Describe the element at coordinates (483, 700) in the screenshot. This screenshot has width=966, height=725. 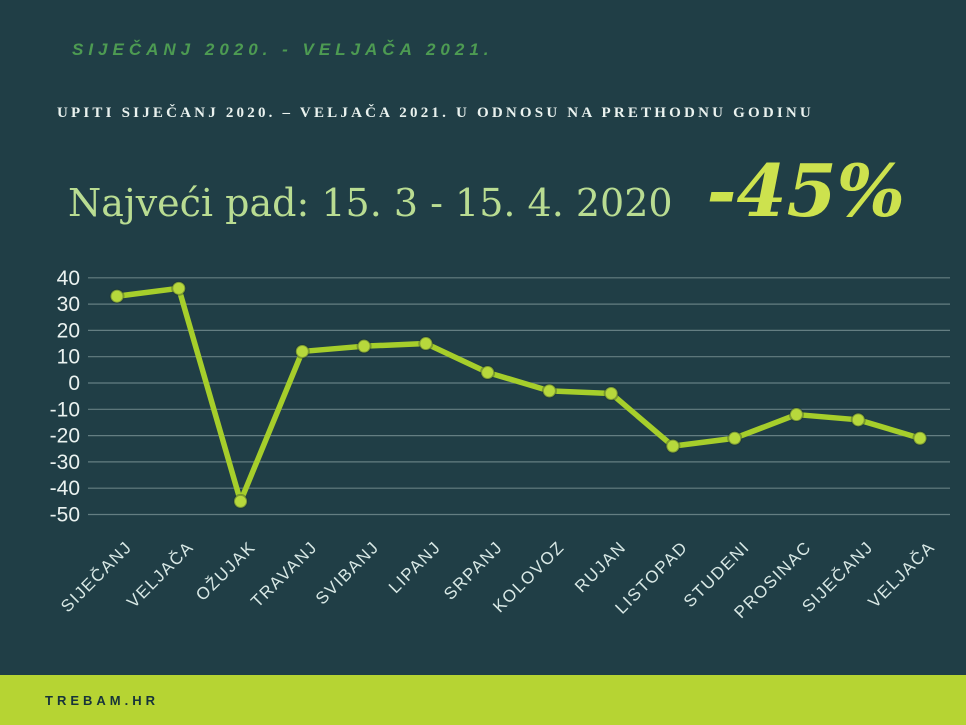
I see `footer-bar: TREBAM.HR` at that location.